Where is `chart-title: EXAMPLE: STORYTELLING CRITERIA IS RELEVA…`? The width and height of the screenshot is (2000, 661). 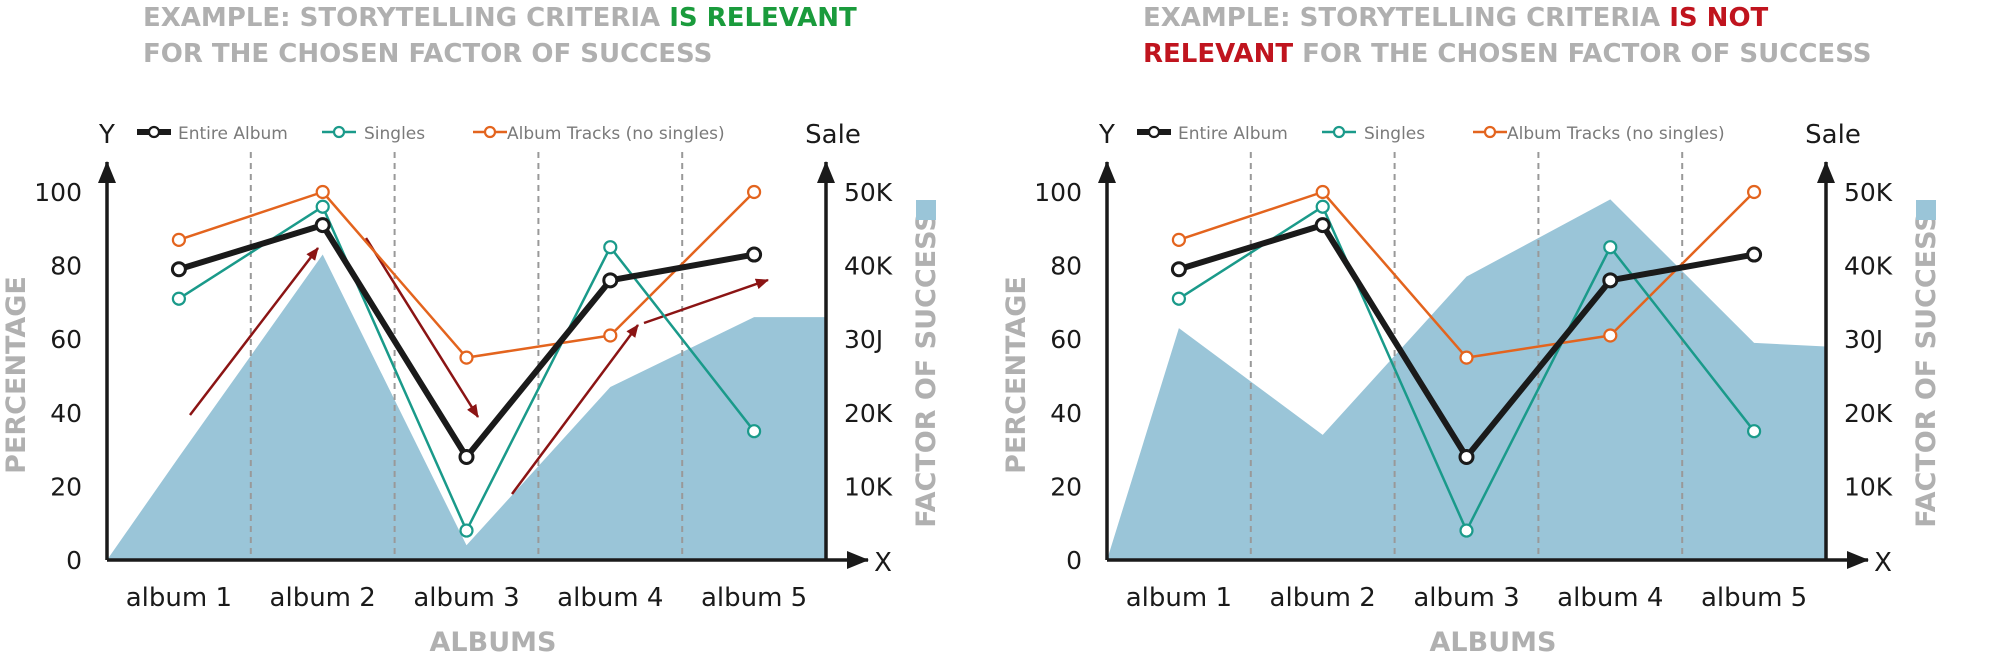 chart-title: EXAMPLE: STORYTELLING CRITERIA IS RELEVA… is located at coordinates (533, 36).